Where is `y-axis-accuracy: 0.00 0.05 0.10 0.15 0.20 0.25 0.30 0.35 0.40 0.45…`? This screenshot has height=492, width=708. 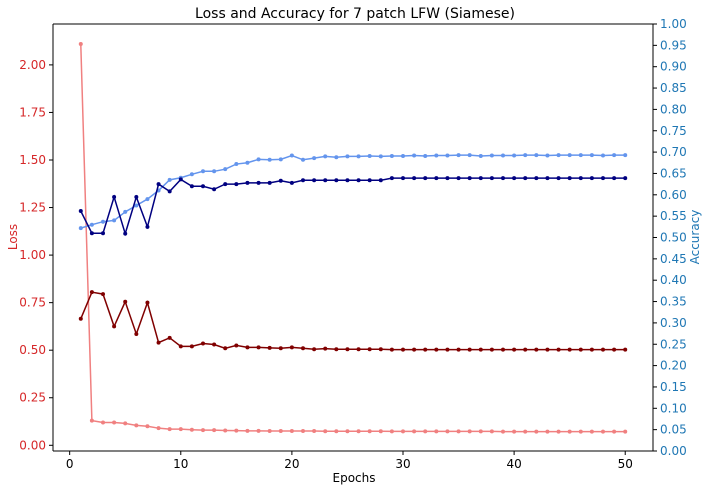
y-axis-accuracy: 0.00 0.05 0.10 0.15 0.20 0.25 0.30 0.35 0.40 0.45… is located at coordinates (670, 237).